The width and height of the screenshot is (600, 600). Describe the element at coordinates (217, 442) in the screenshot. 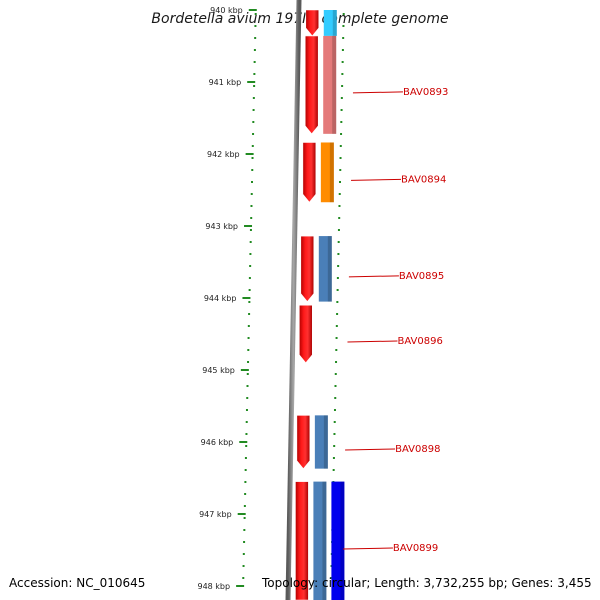

I see `scale-tick-label: 946 kbp` at that location.